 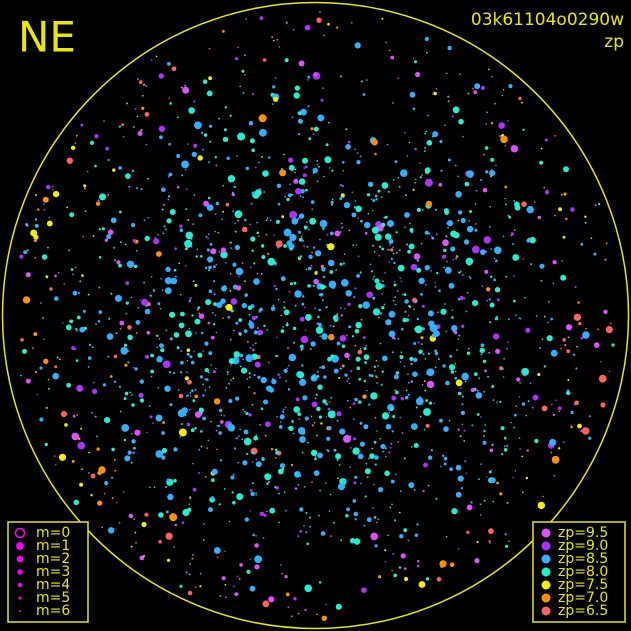 I want to click on legend-symbol, so click(x=546, y=559).